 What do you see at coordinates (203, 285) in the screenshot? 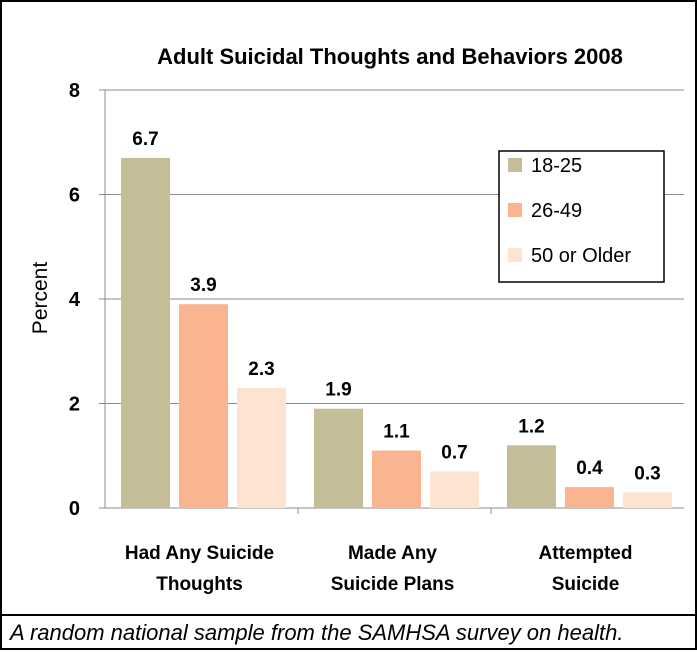
I see `data-label: 3.9` at bounding box center [203, 285].